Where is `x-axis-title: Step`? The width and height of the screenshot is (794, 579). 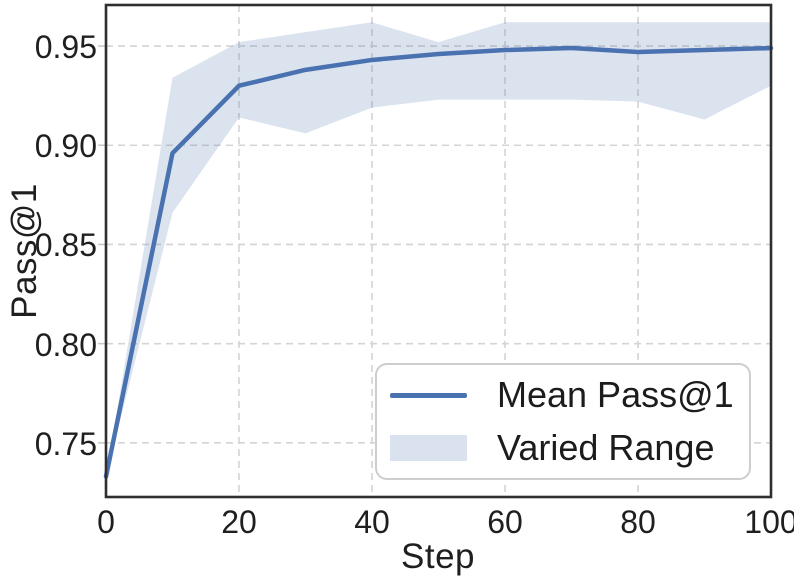 x-axis-title: Step is located at coordinates (438, 556).